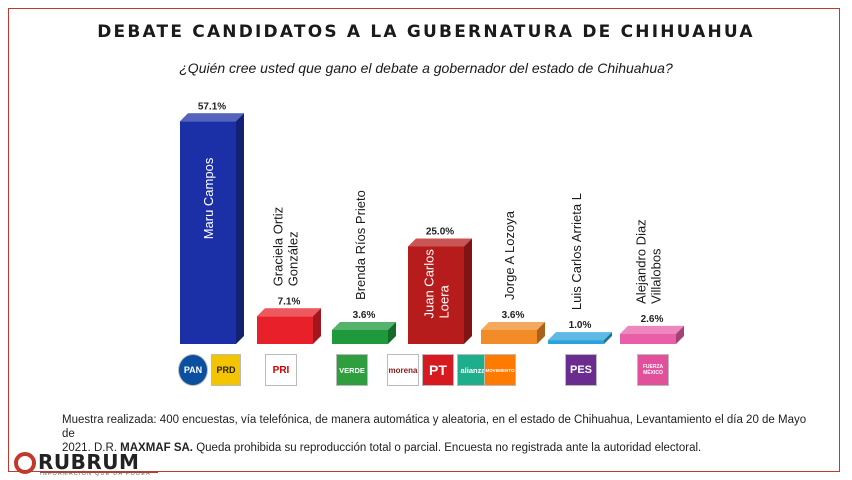  I want to click on alianza-logo: alianza, so click(473, 370).